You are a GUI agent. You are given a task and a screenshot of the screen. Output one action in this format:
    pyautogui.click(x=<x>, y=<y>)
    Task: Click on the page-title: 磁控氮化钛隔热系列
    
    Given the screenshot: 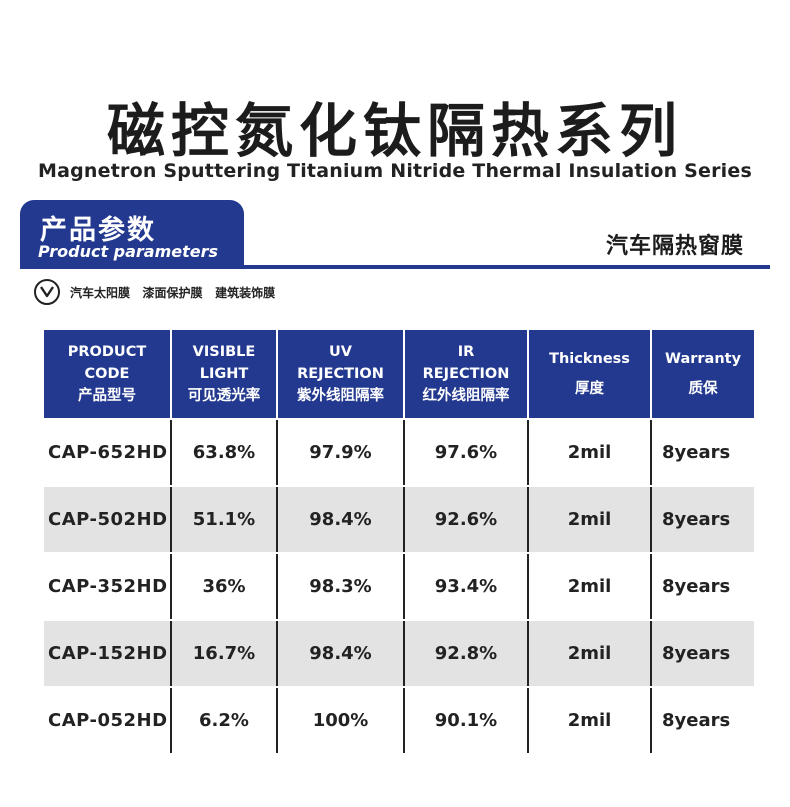 What is the action you would take?
    pyautogui.click(x=394, y=131)
    